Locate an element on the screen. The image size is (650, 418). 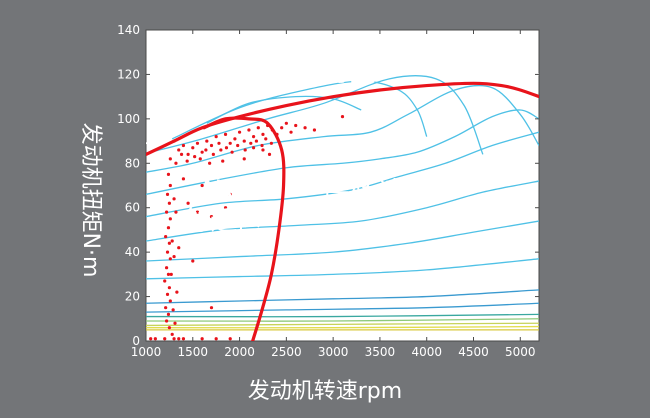
region-label: 高负荷区 is located at coordinates (322, 72).